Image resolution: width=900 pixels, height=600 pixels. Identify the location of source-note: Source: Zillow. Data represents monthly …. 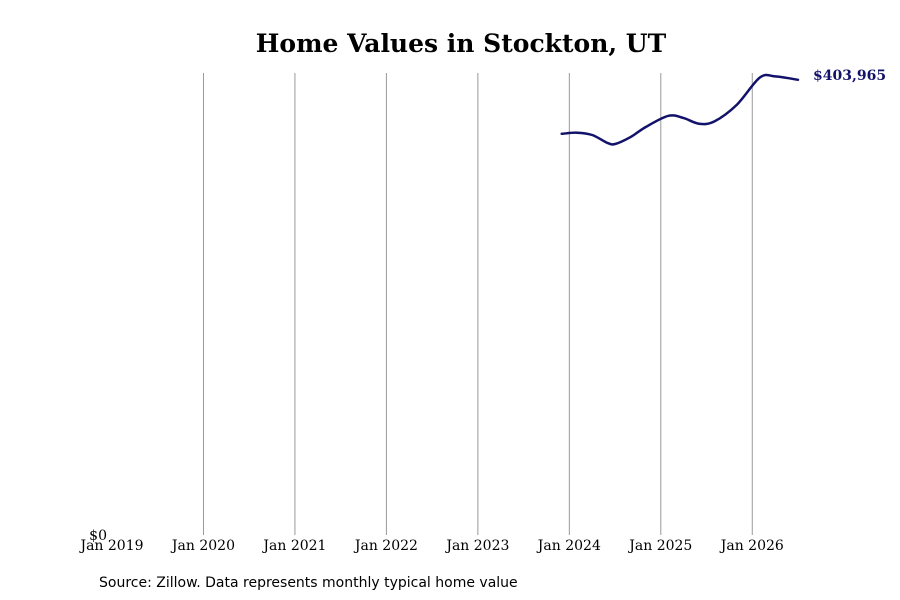
(308, 583).